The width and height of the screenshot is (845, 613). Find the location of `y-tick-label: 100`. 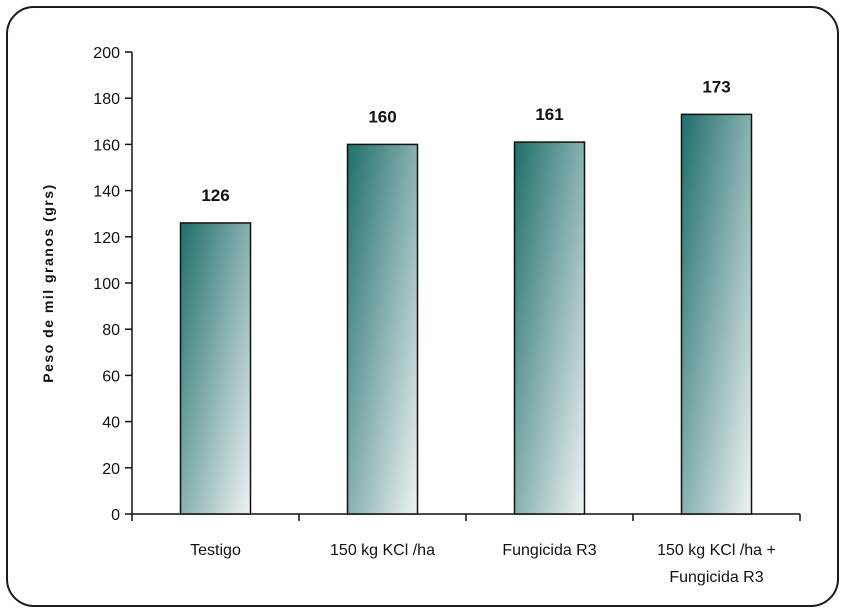

y-tick-label: 100 is located at coordinates (106, 284).